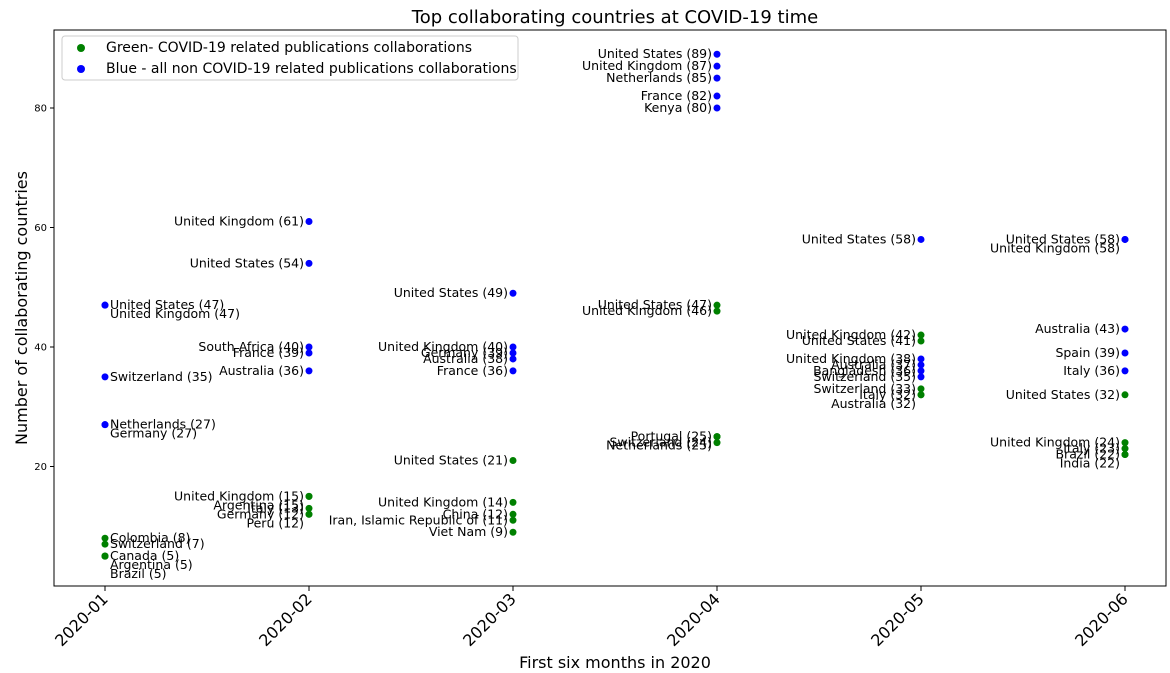 This screenshot has height=673, width=1170. Describe the element at coordinates (443, 501) in the screenshot. I see `point-label: United Kingdom (14)` at that location.